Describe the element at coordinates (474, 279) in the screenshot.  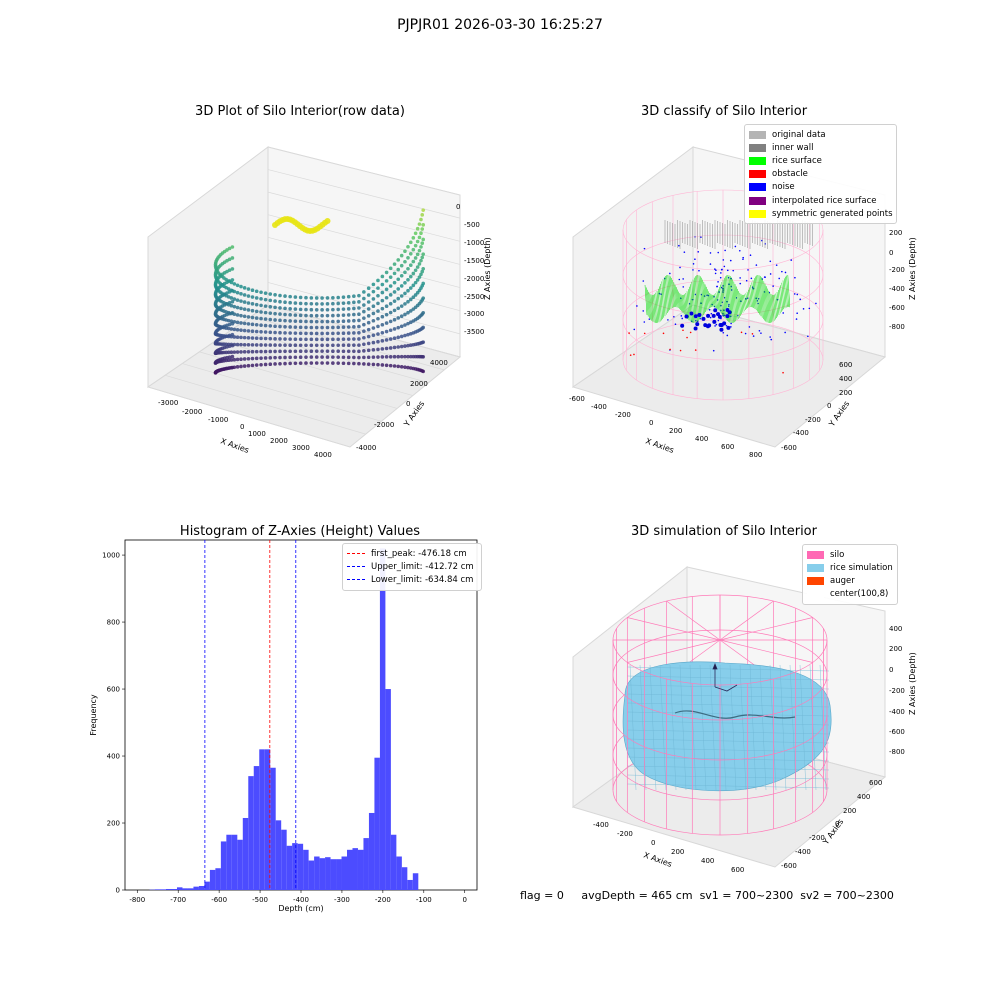
I see `raw-ztick: -2000` at that location.